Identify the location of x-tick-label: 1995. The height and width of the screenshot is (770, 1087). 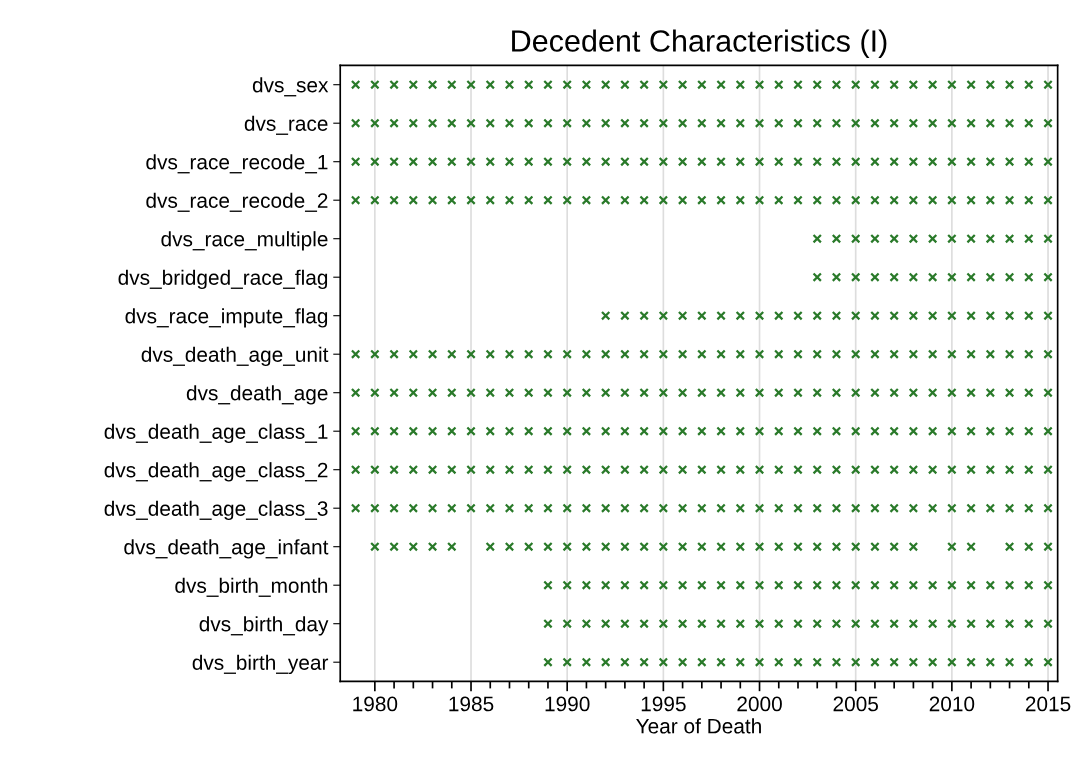
(663, 704).